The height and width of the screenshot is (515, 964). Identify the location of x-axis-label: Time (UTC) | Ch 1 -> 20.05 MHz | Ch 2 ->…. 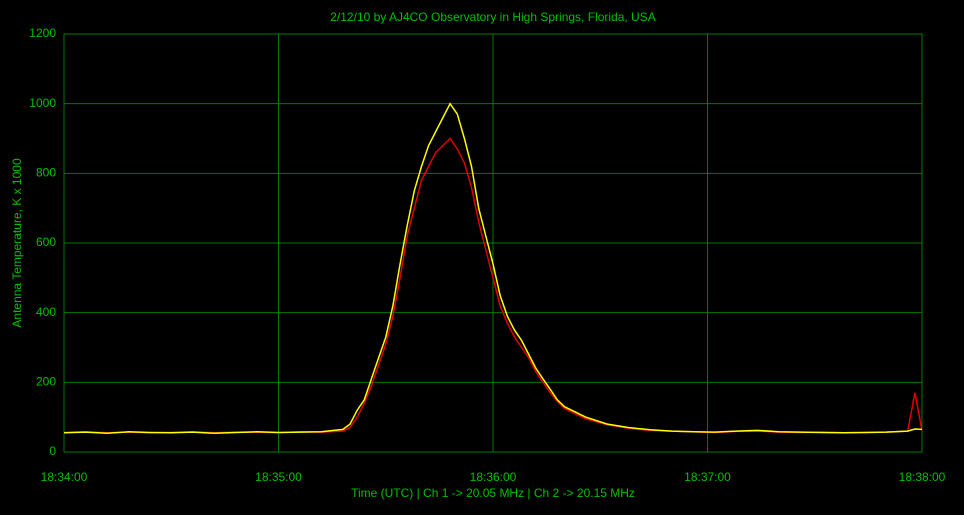
(493, 493).